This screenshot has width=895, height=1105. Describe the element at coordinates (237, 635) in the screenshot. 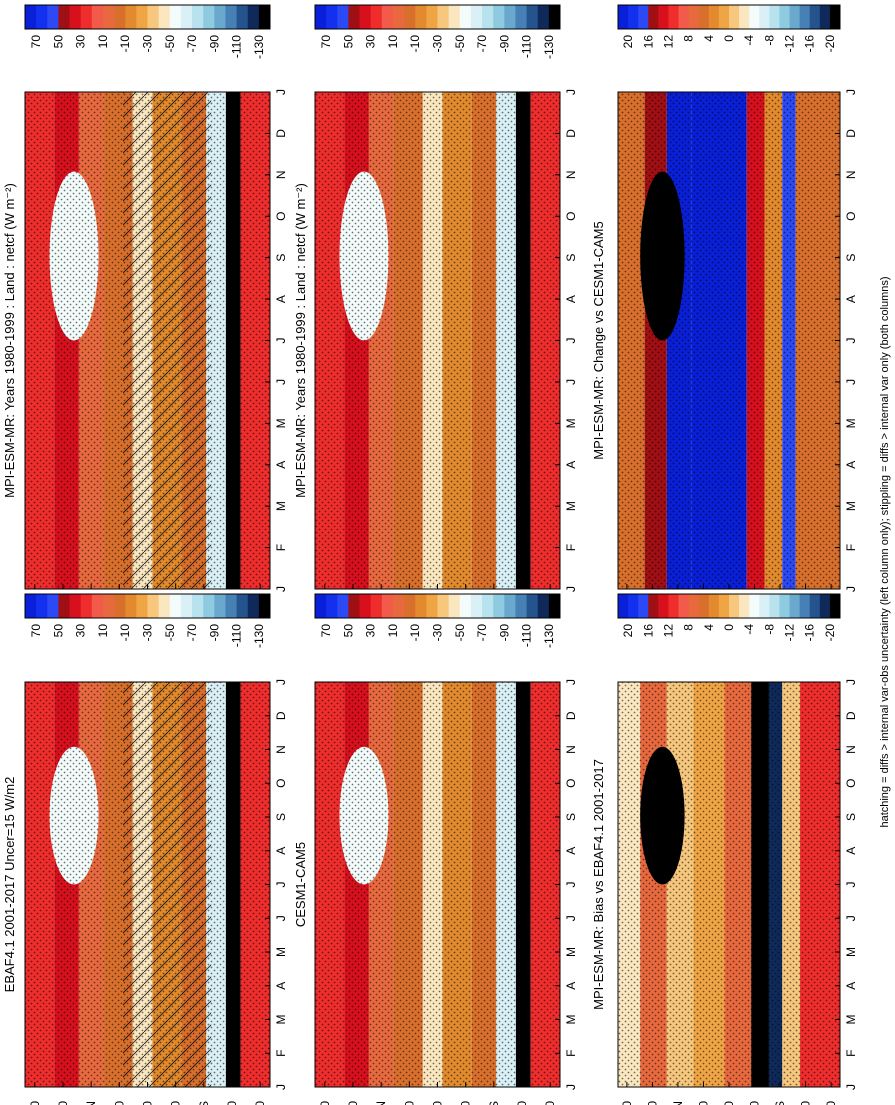

I see `colorbar-label: -110` at that location.